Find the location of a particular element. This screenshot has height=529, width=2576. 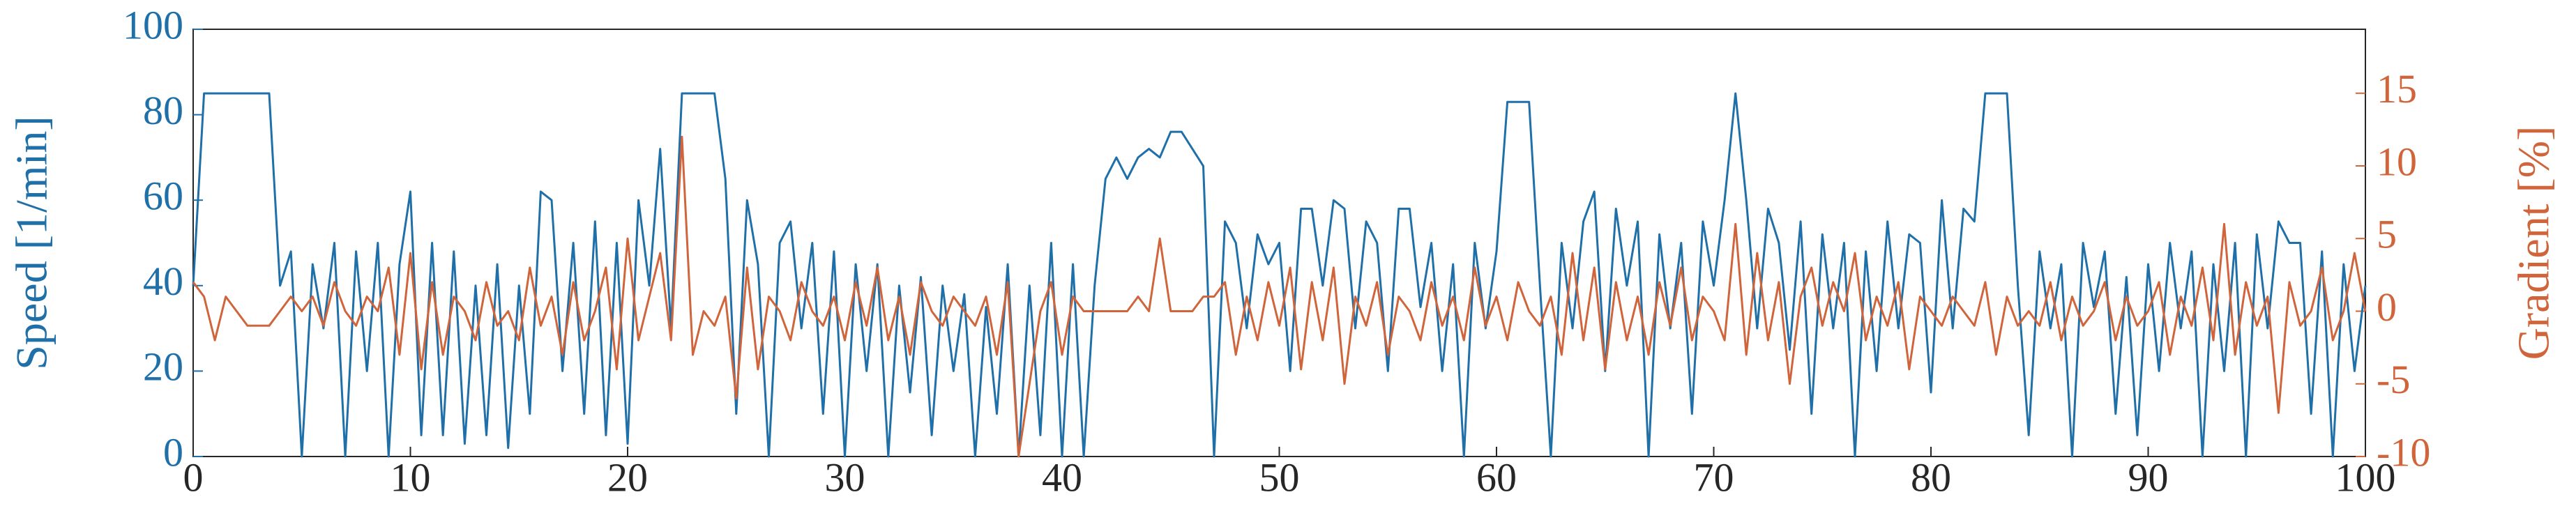

x-tick-label: 60 is located at coordinates (1496, 477).